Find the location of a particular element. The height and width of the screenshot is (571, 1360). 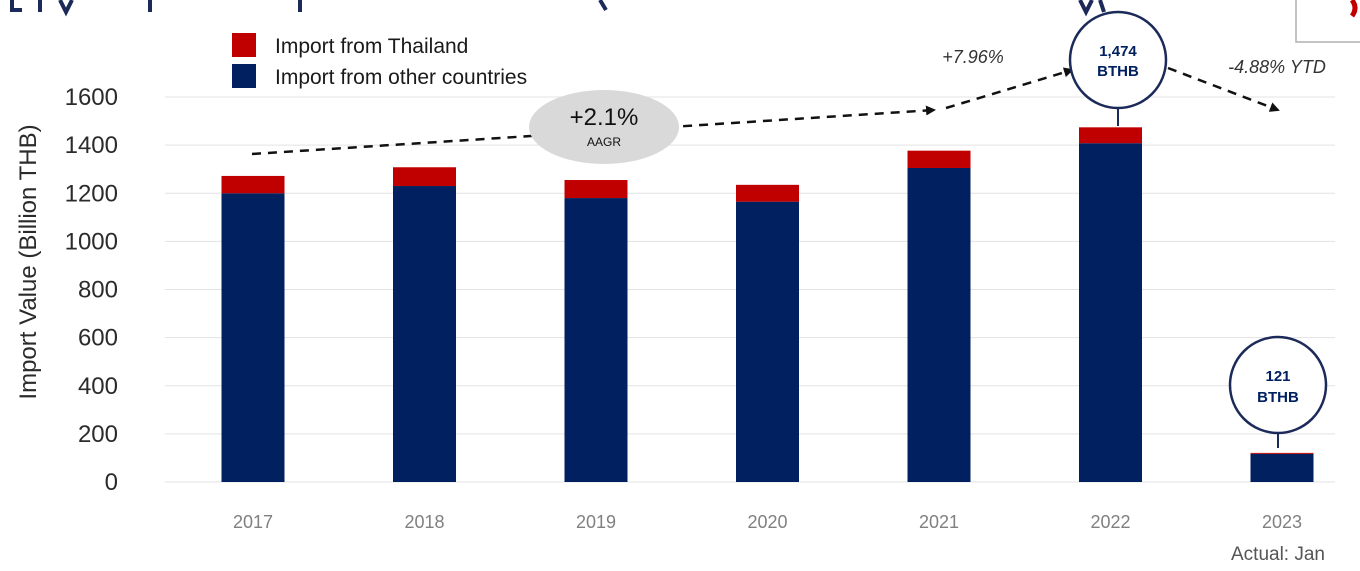

ytd-2023-label: -4.88% YTD is located at coordinates (1277, 67).